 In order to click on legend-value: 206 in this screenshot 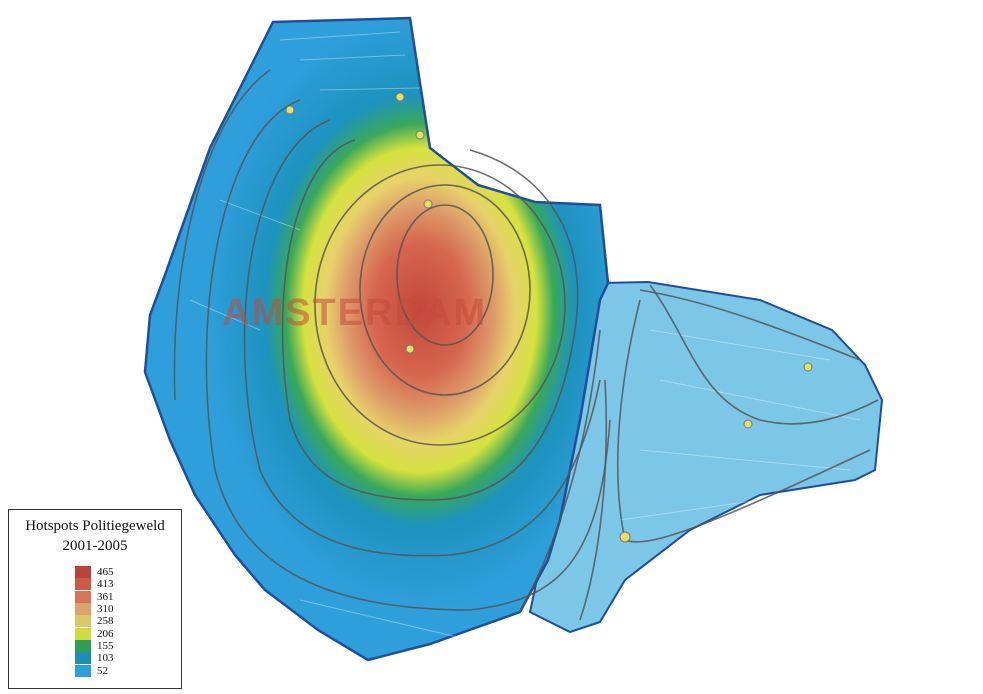, I will do `click(105, 633)`.